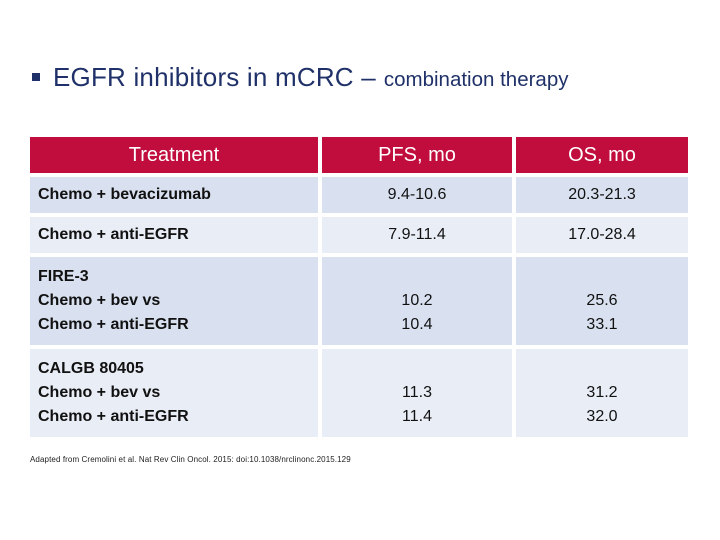 This screenshot has width=720, height=540. I want to click on title-sub-text: combination therapy, so click(476, 79).